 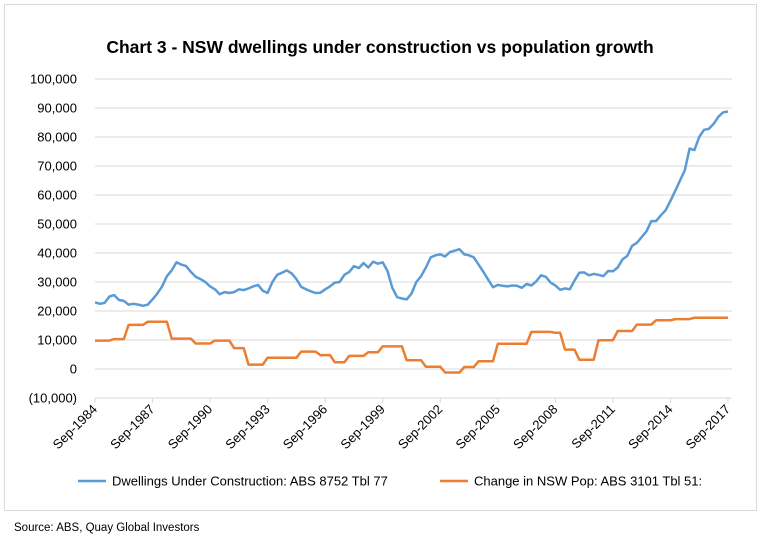 What do you see at coordinates (593, 427) in the screenshot?
I see `x-tick-label: Sep-2011` at bounding box center [593, 427].